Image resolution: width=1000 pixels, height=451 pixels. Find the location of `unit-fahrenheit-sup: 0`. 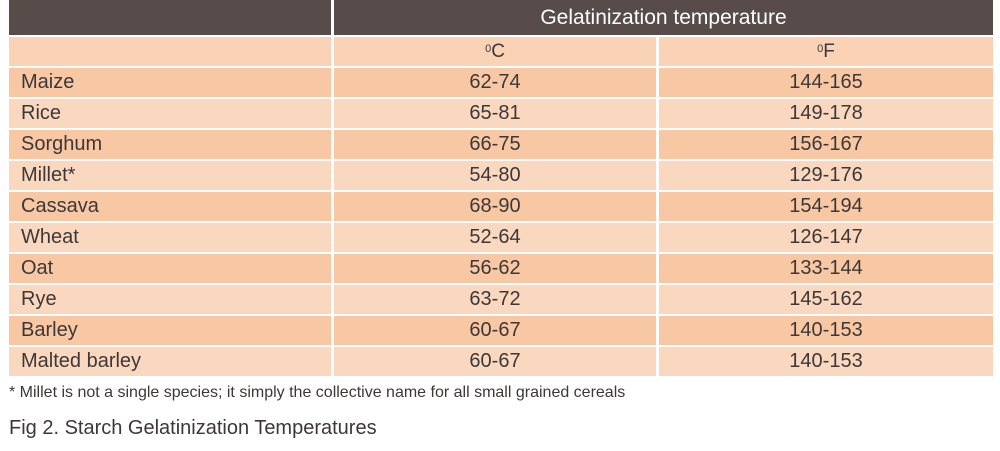

unit-fahrenheit-sup: 0 is located at coordinates (820, 48).